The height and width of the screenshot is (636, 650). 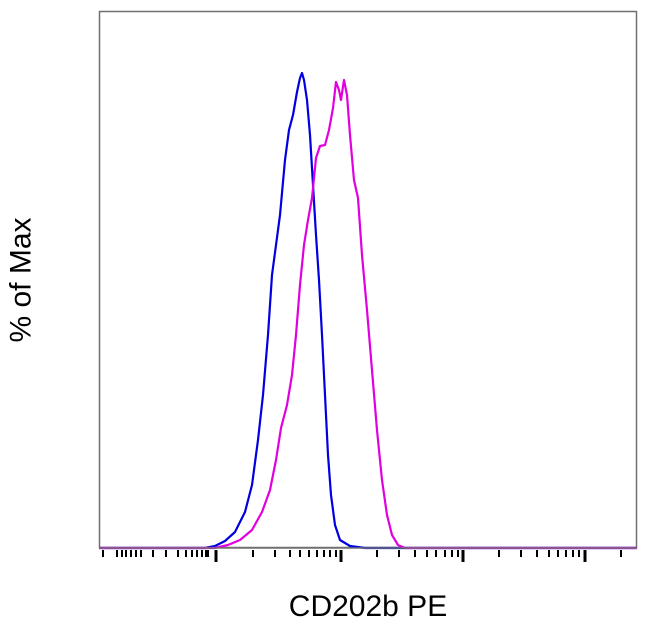 What do you see at coordinates (362, 556) in the screenshot?
I see `x-axis-ticks` at bounding box center [362, 556].